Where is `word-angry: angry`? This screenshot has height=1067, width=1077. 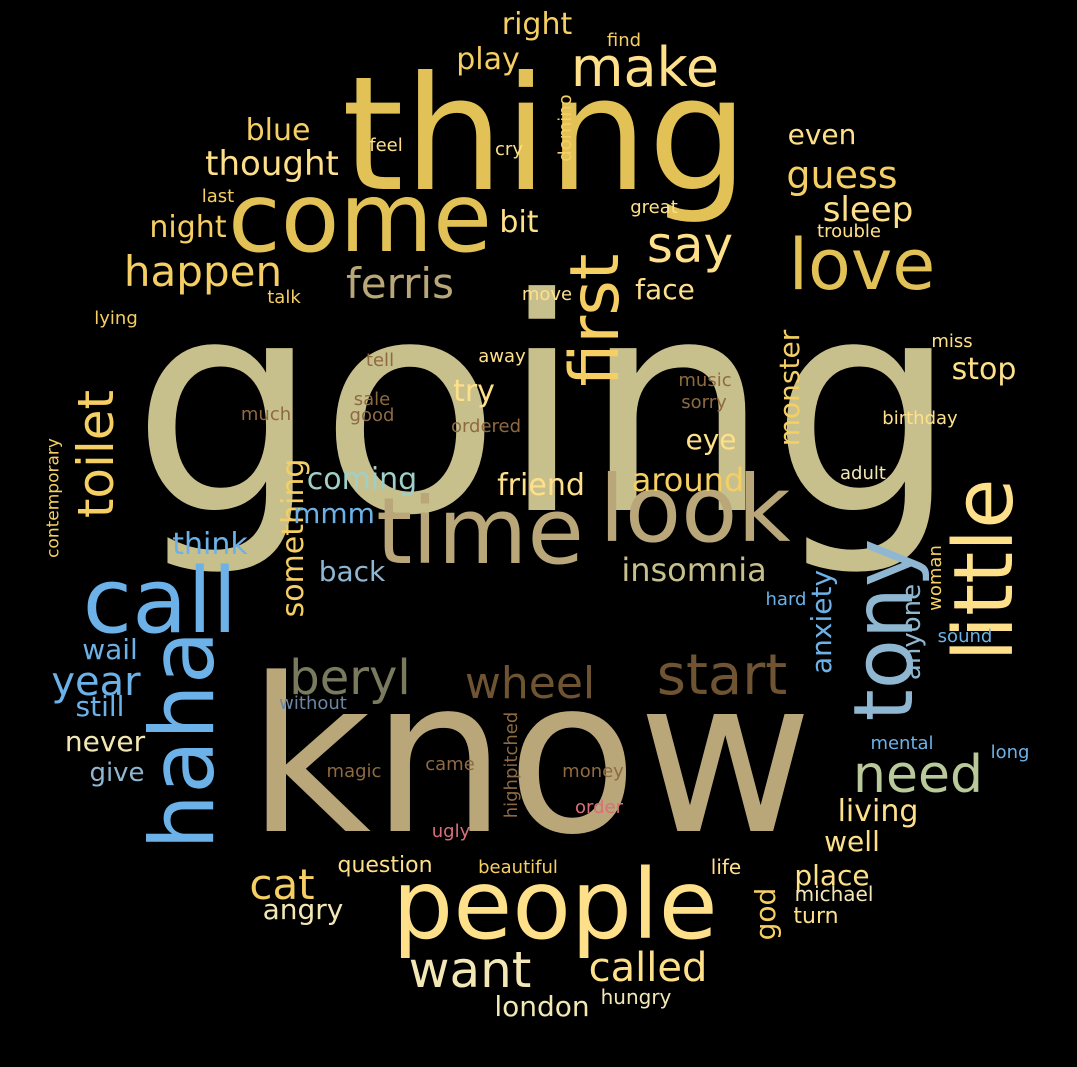
word-angry: angry is located at coordinates (303, 909).